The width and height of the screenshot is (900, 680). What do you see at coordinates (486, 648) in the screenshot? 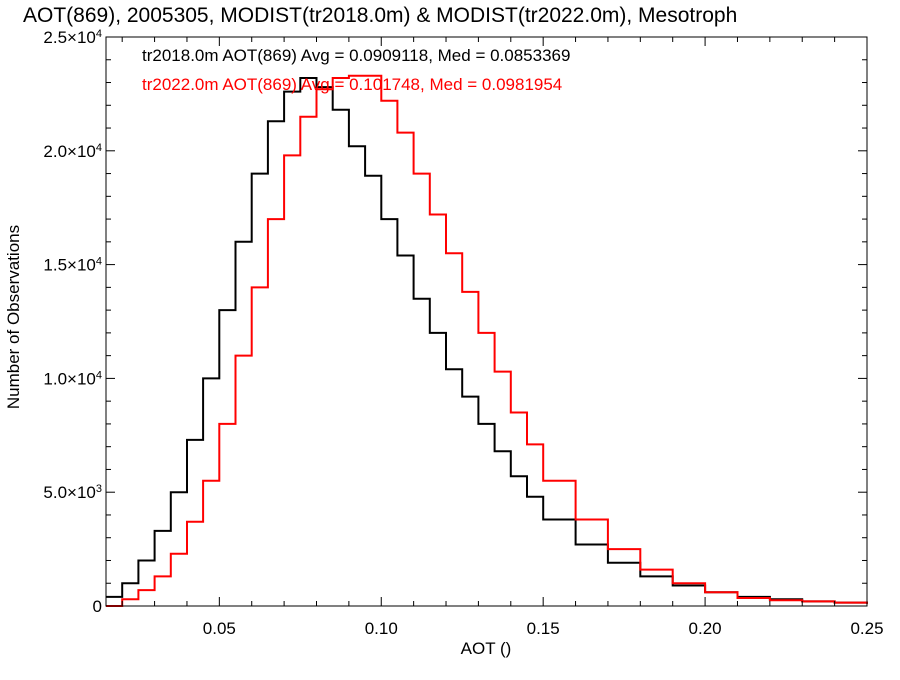
I see `x-axis-label: AOT ()` at bounding box center [486, 648].